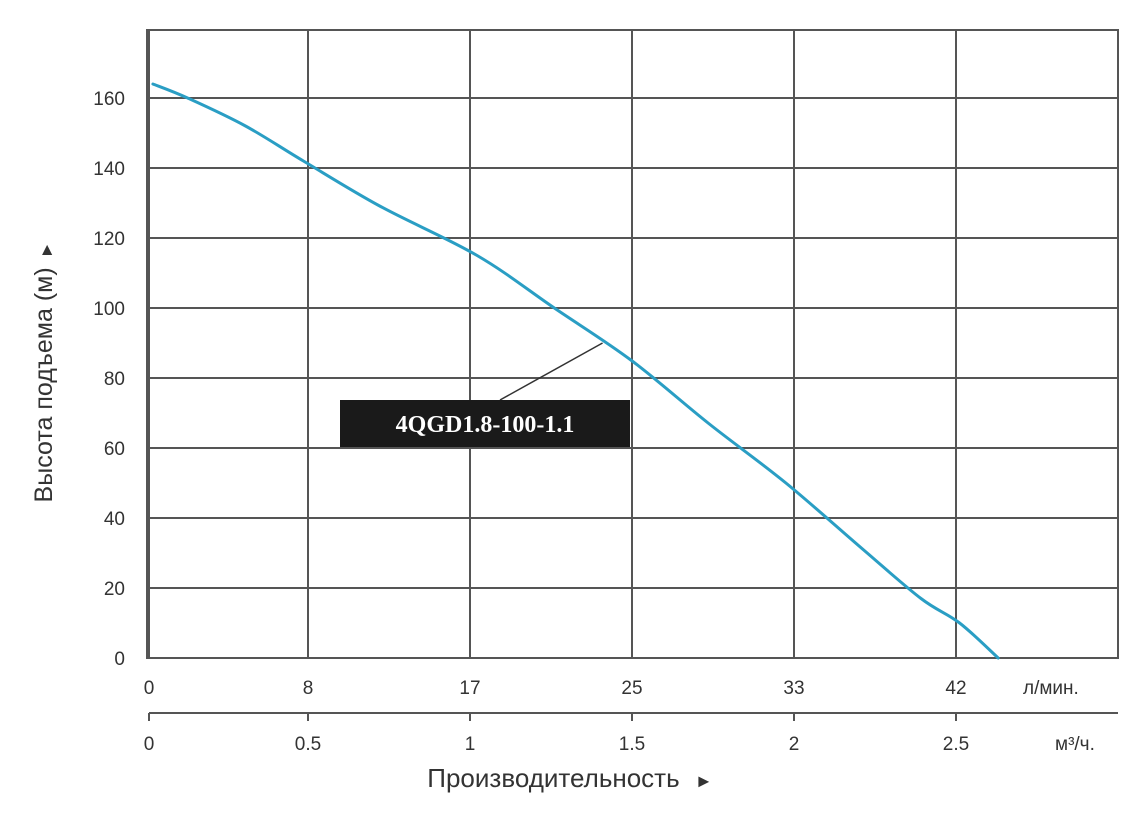 This screenshot has width=1143, height=815. Describe the element at coordinates (470, 744) in the screenshot. I see `secondary-x-tick-label: 1` at that location.